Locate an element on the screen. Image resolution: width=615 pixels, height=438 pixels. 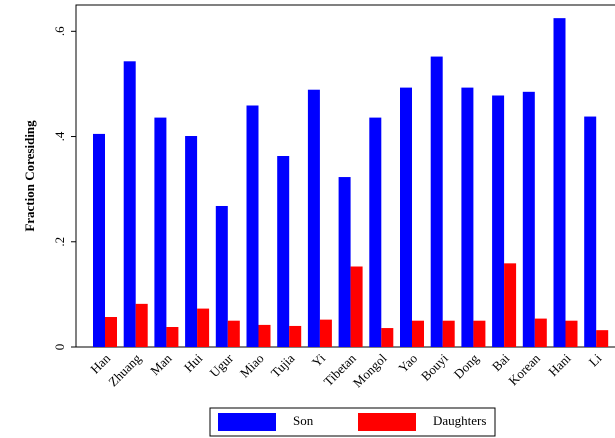
y-tick-label: 0 is located at coordinates (59, 347).